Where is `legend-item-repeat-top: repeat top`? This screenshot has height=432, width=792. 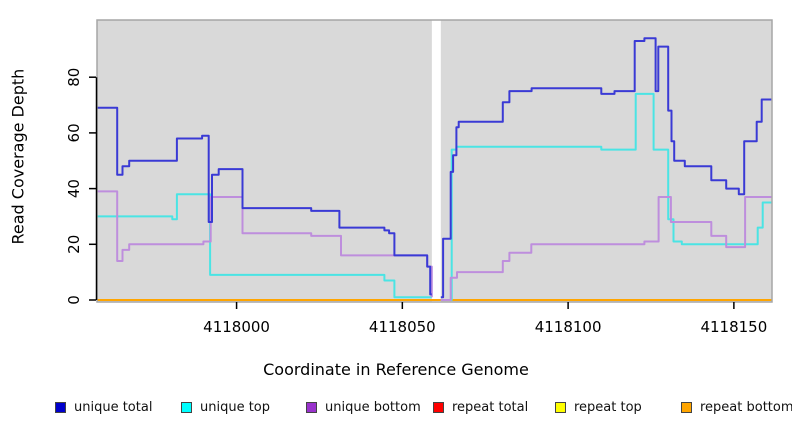
legend-item-repeat-top: repeat top is located at coordinates (598, 407).